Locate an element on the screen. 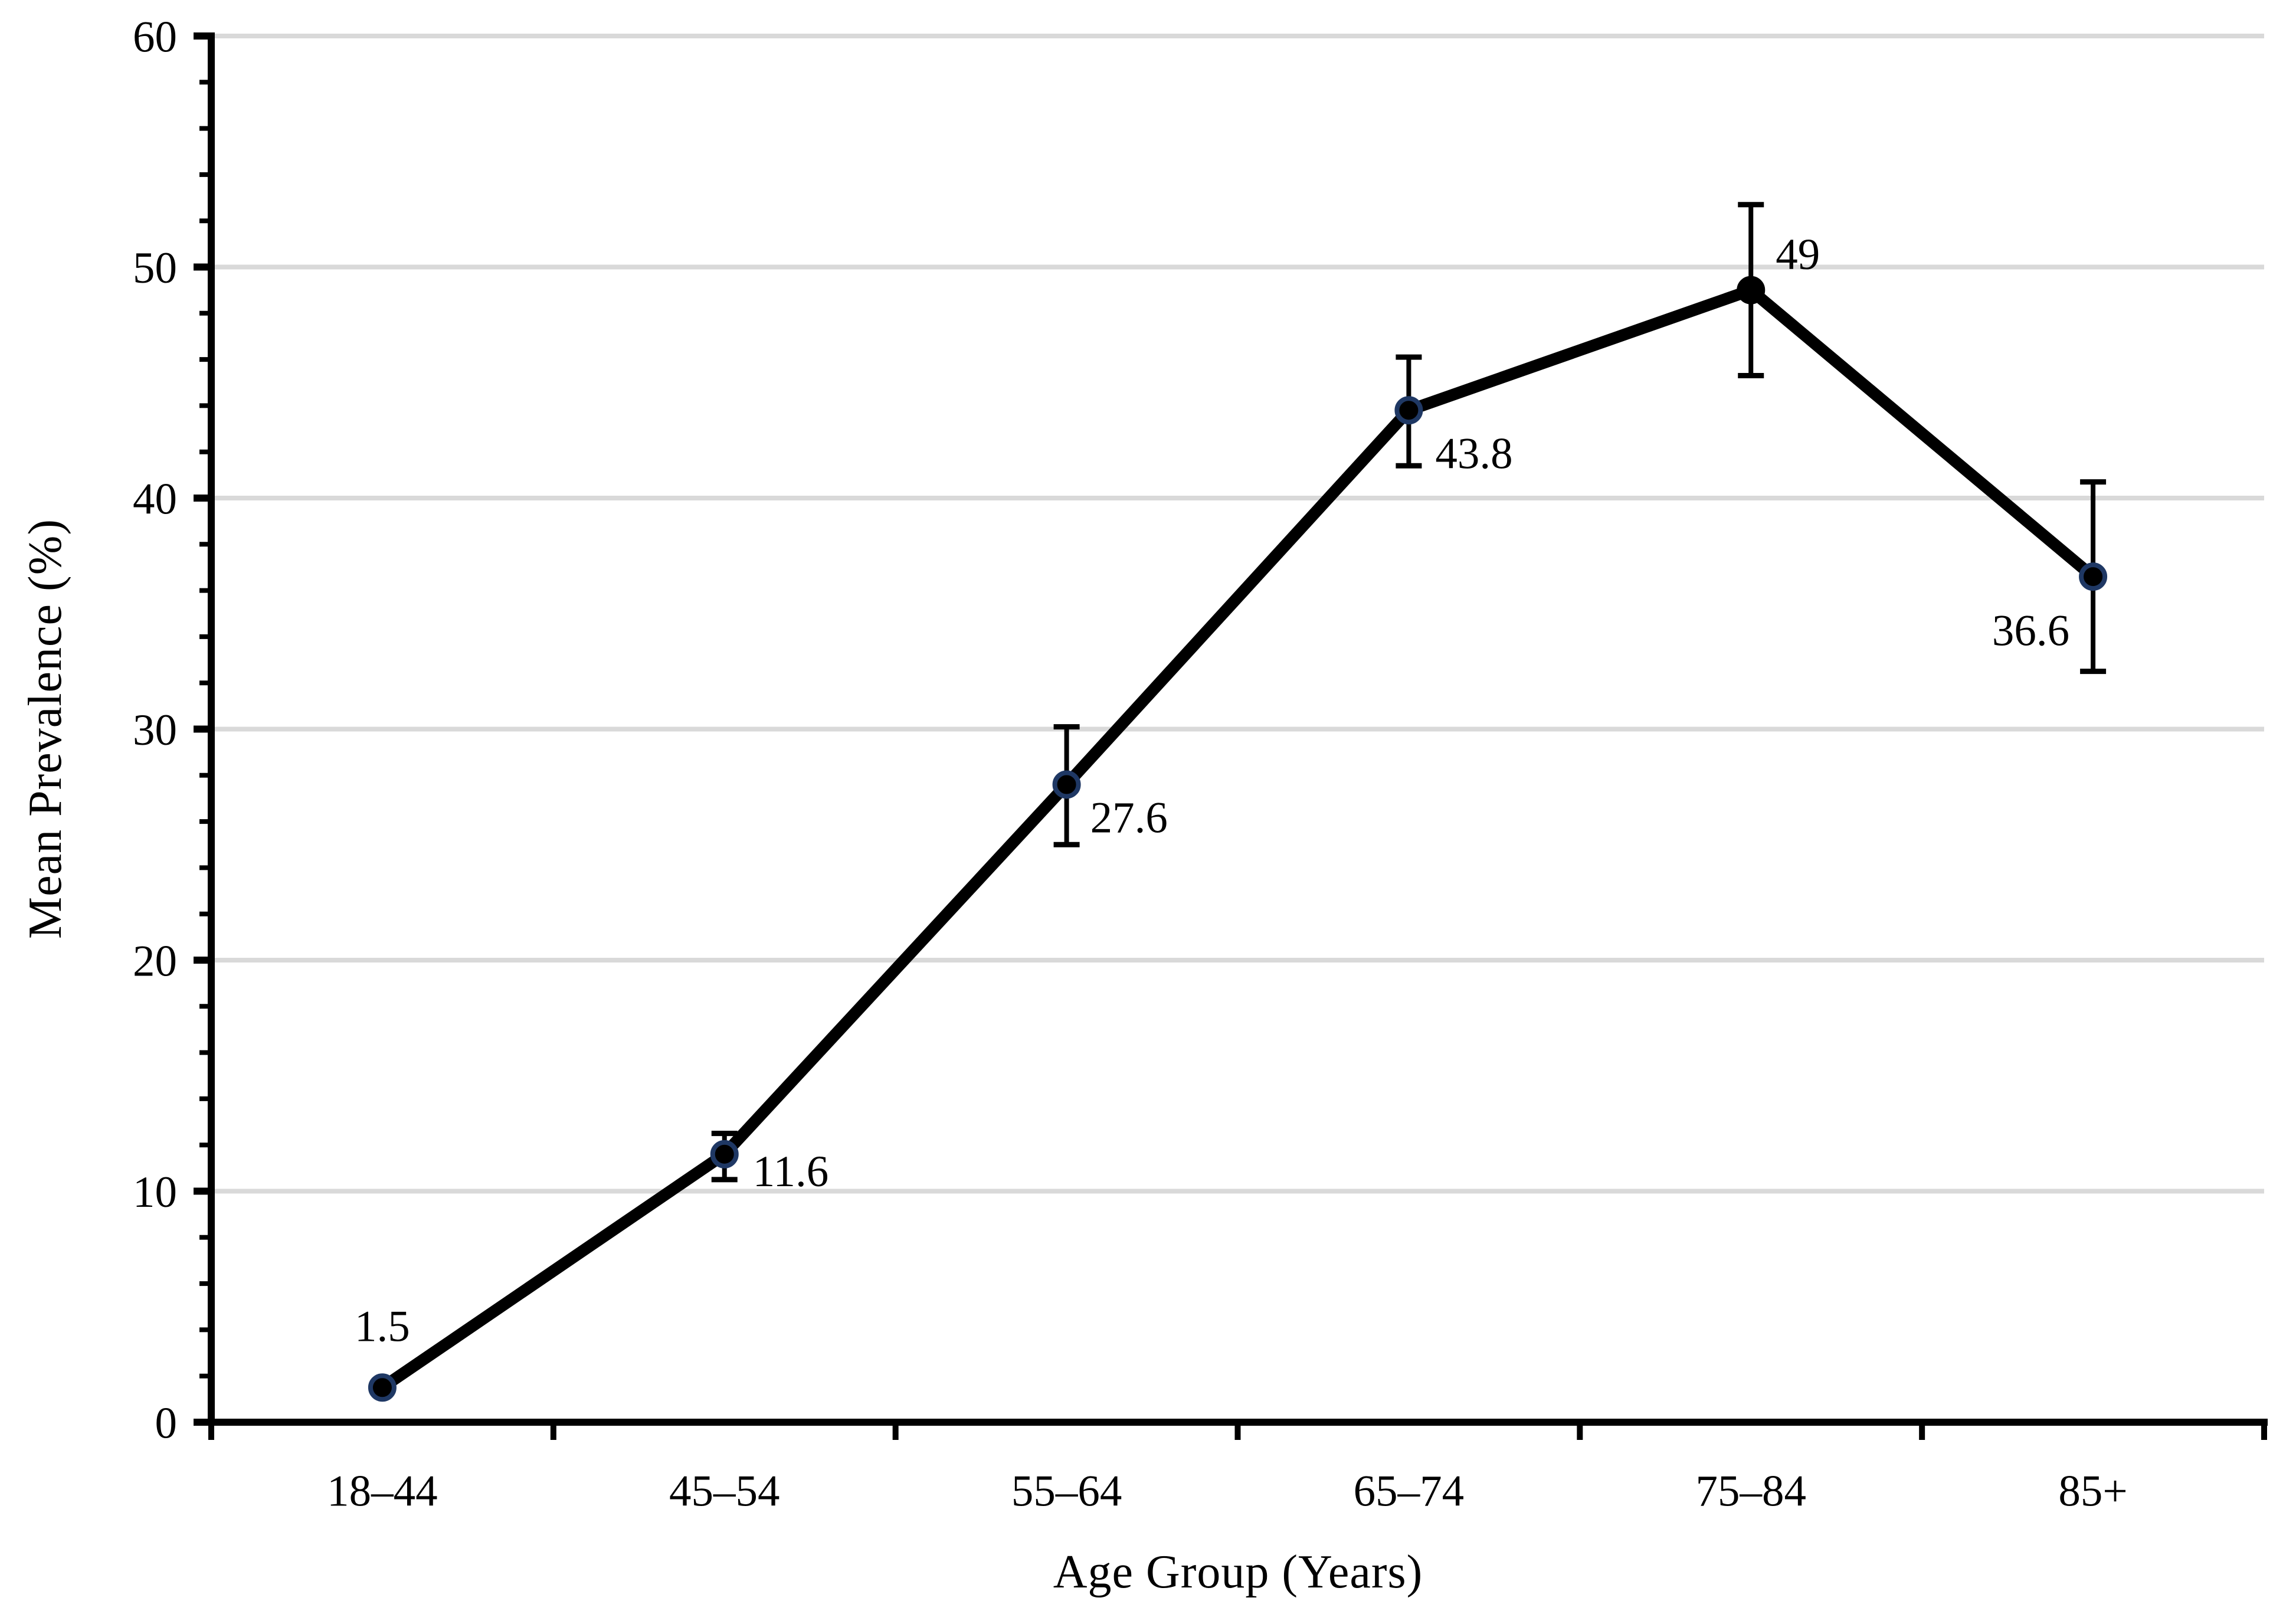 This screenshot has width=2296, height=1614. x-tick-label: 75–84 is located at coordinates (1751, 1490).